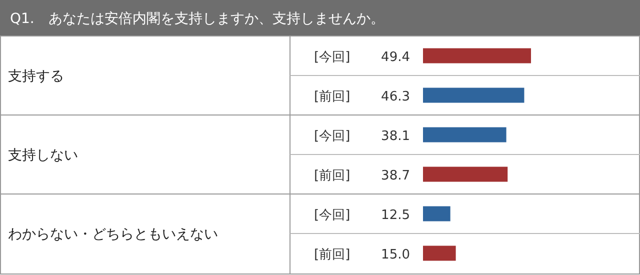  I want to click on data-label: 15.0, so click(395, 254).